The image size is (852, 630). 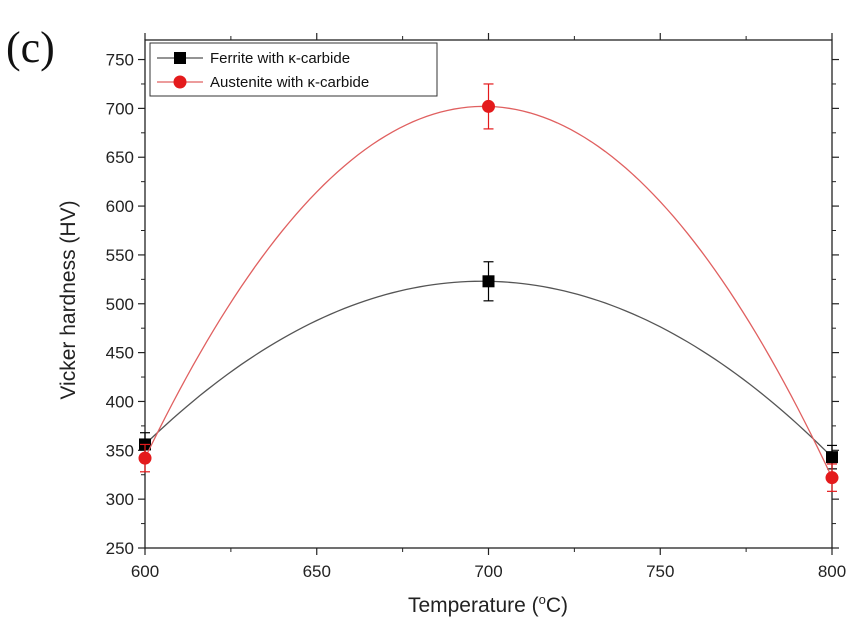 I want to click on y-tick-label: 550, so click(x=120, y=255).